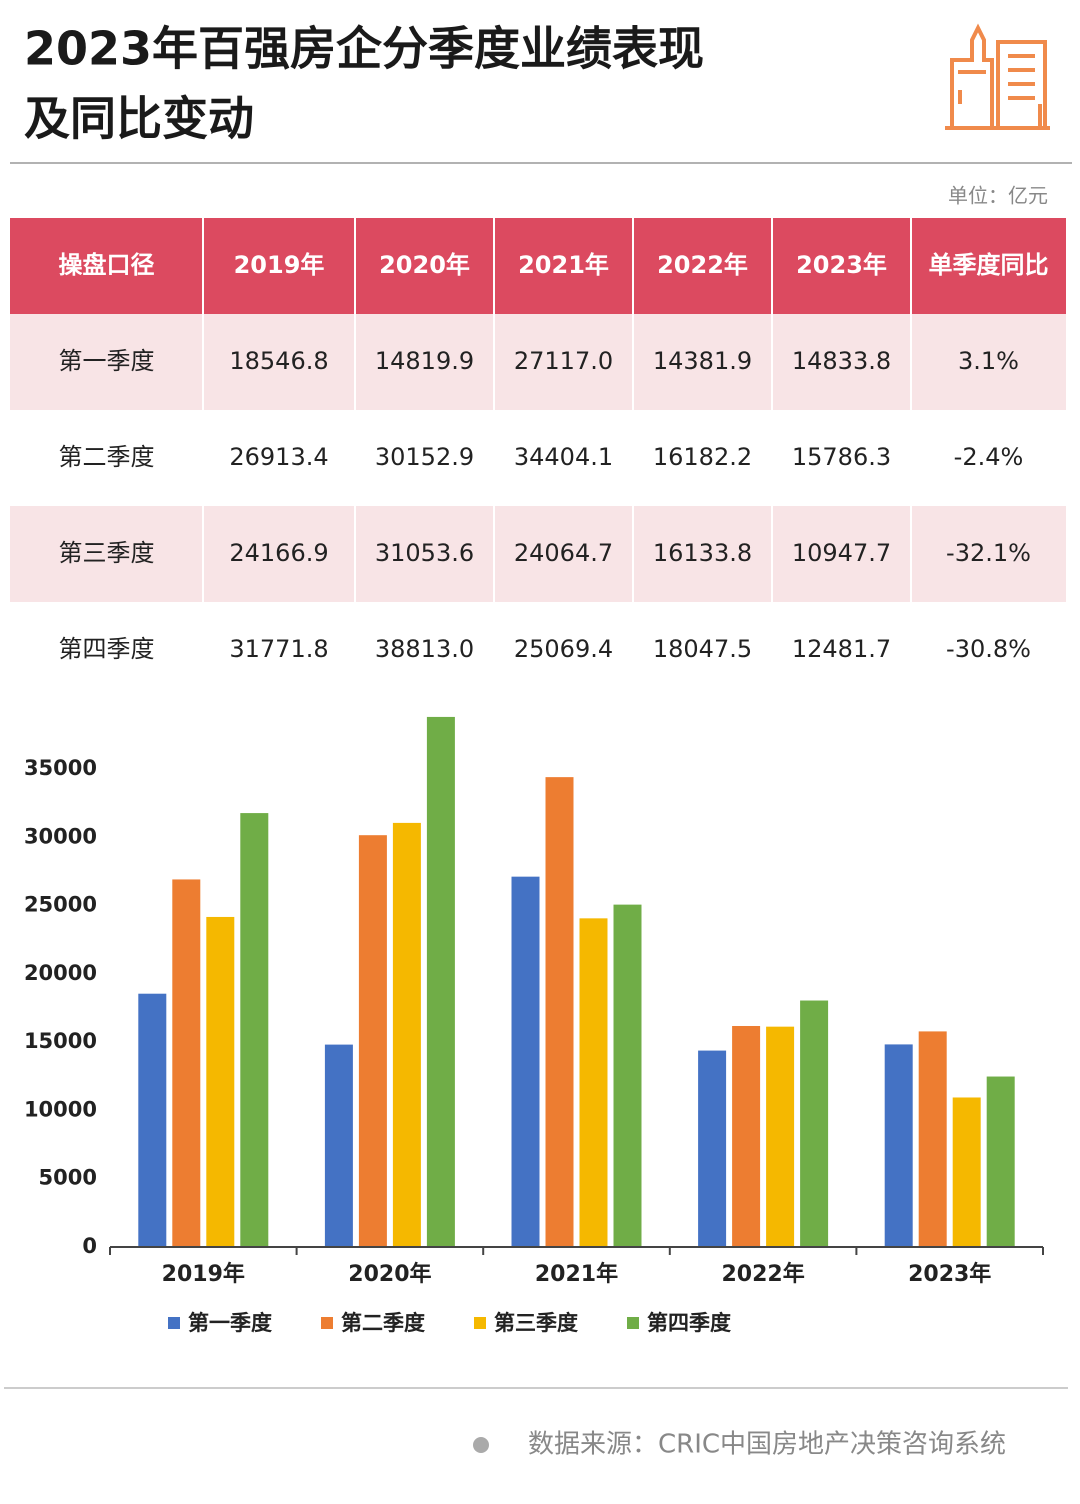 The image size is (1080, 1504). Describe the element at coordinates (536, 1323) in the screenshot. I see `legend-label: 第三季度` at that location.